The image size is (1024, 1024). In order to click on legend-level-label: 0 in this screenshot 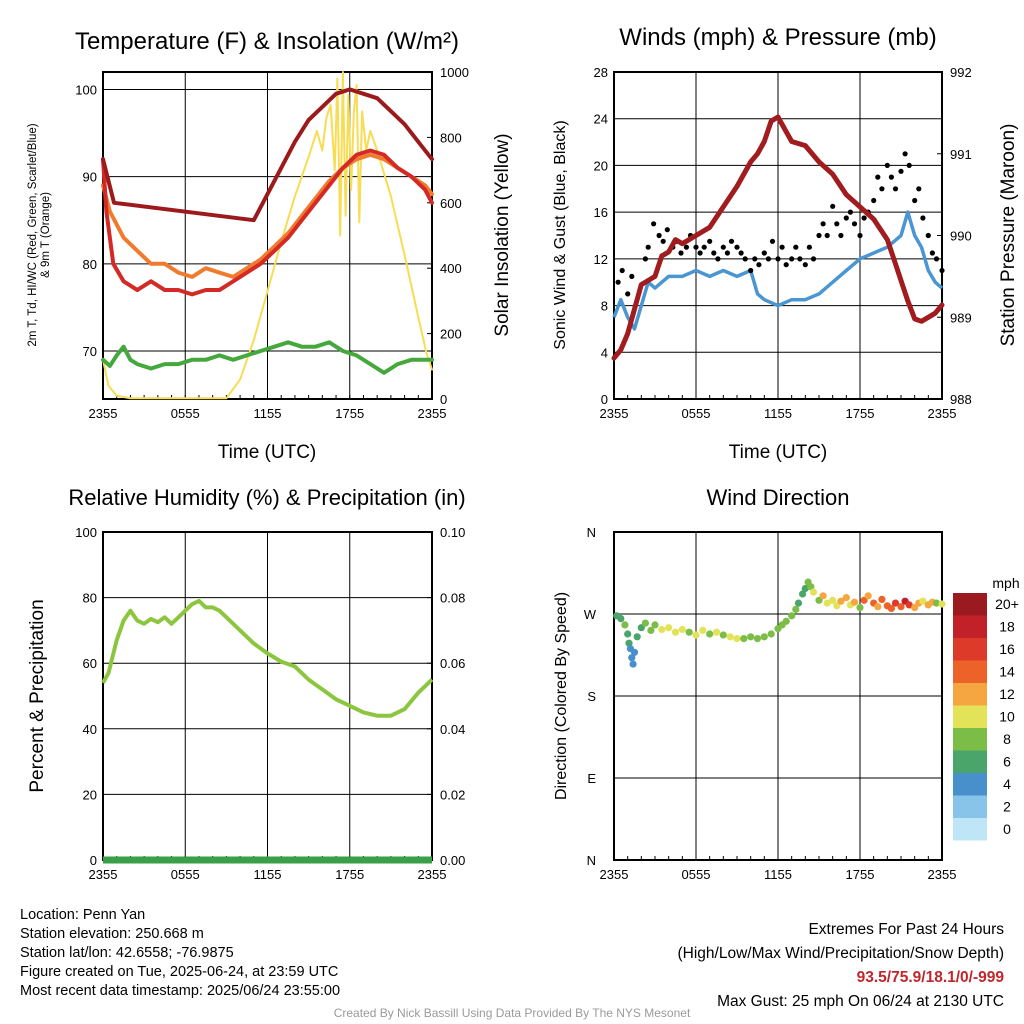, I will do `click(1007, 829)`.